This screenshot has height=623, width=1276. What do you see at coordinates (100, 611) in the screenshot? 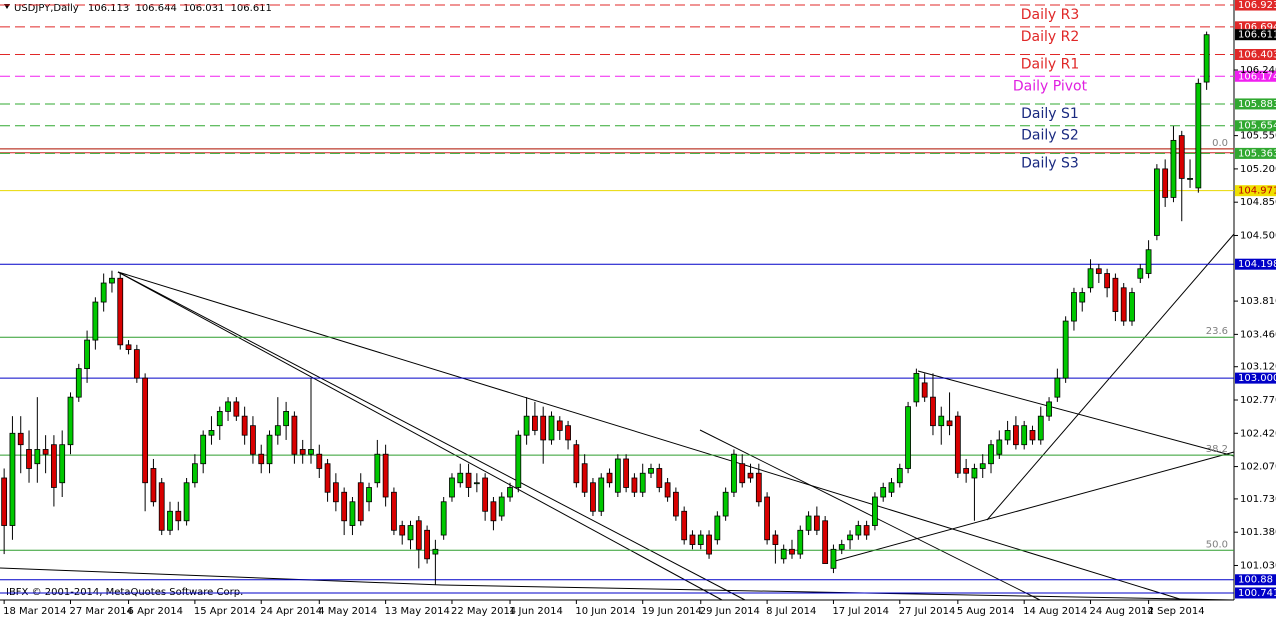
I see `x-tick-label: 27 Mar 2014` at bounding box center [100, 611].